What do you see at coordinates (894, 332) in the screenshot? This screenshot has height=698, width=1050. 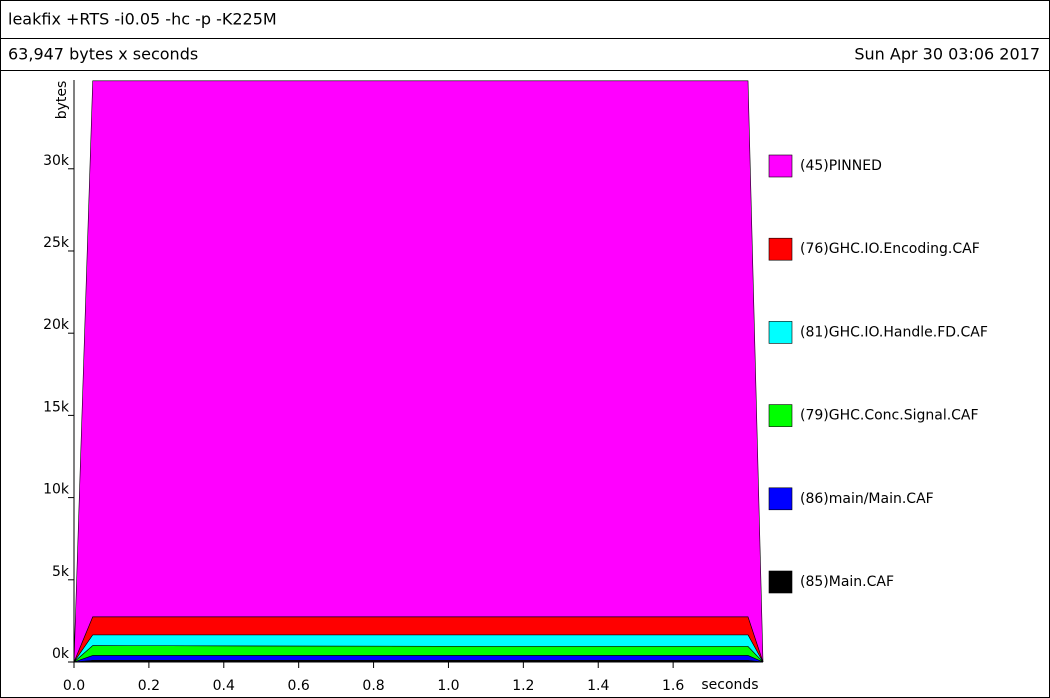 I see `legend-label: (81)GHC.IO.Handle.FD.CAF` at bounding box center [894, 332].